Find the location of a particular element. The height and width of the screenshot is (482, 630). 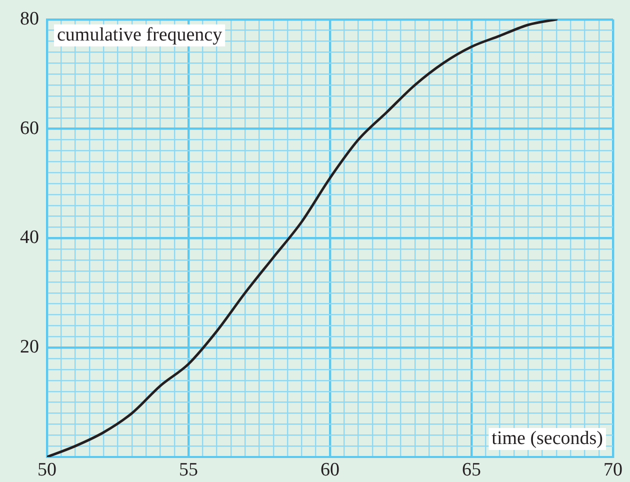

x-tick-label: 55 is located at coordinates (188, 469).